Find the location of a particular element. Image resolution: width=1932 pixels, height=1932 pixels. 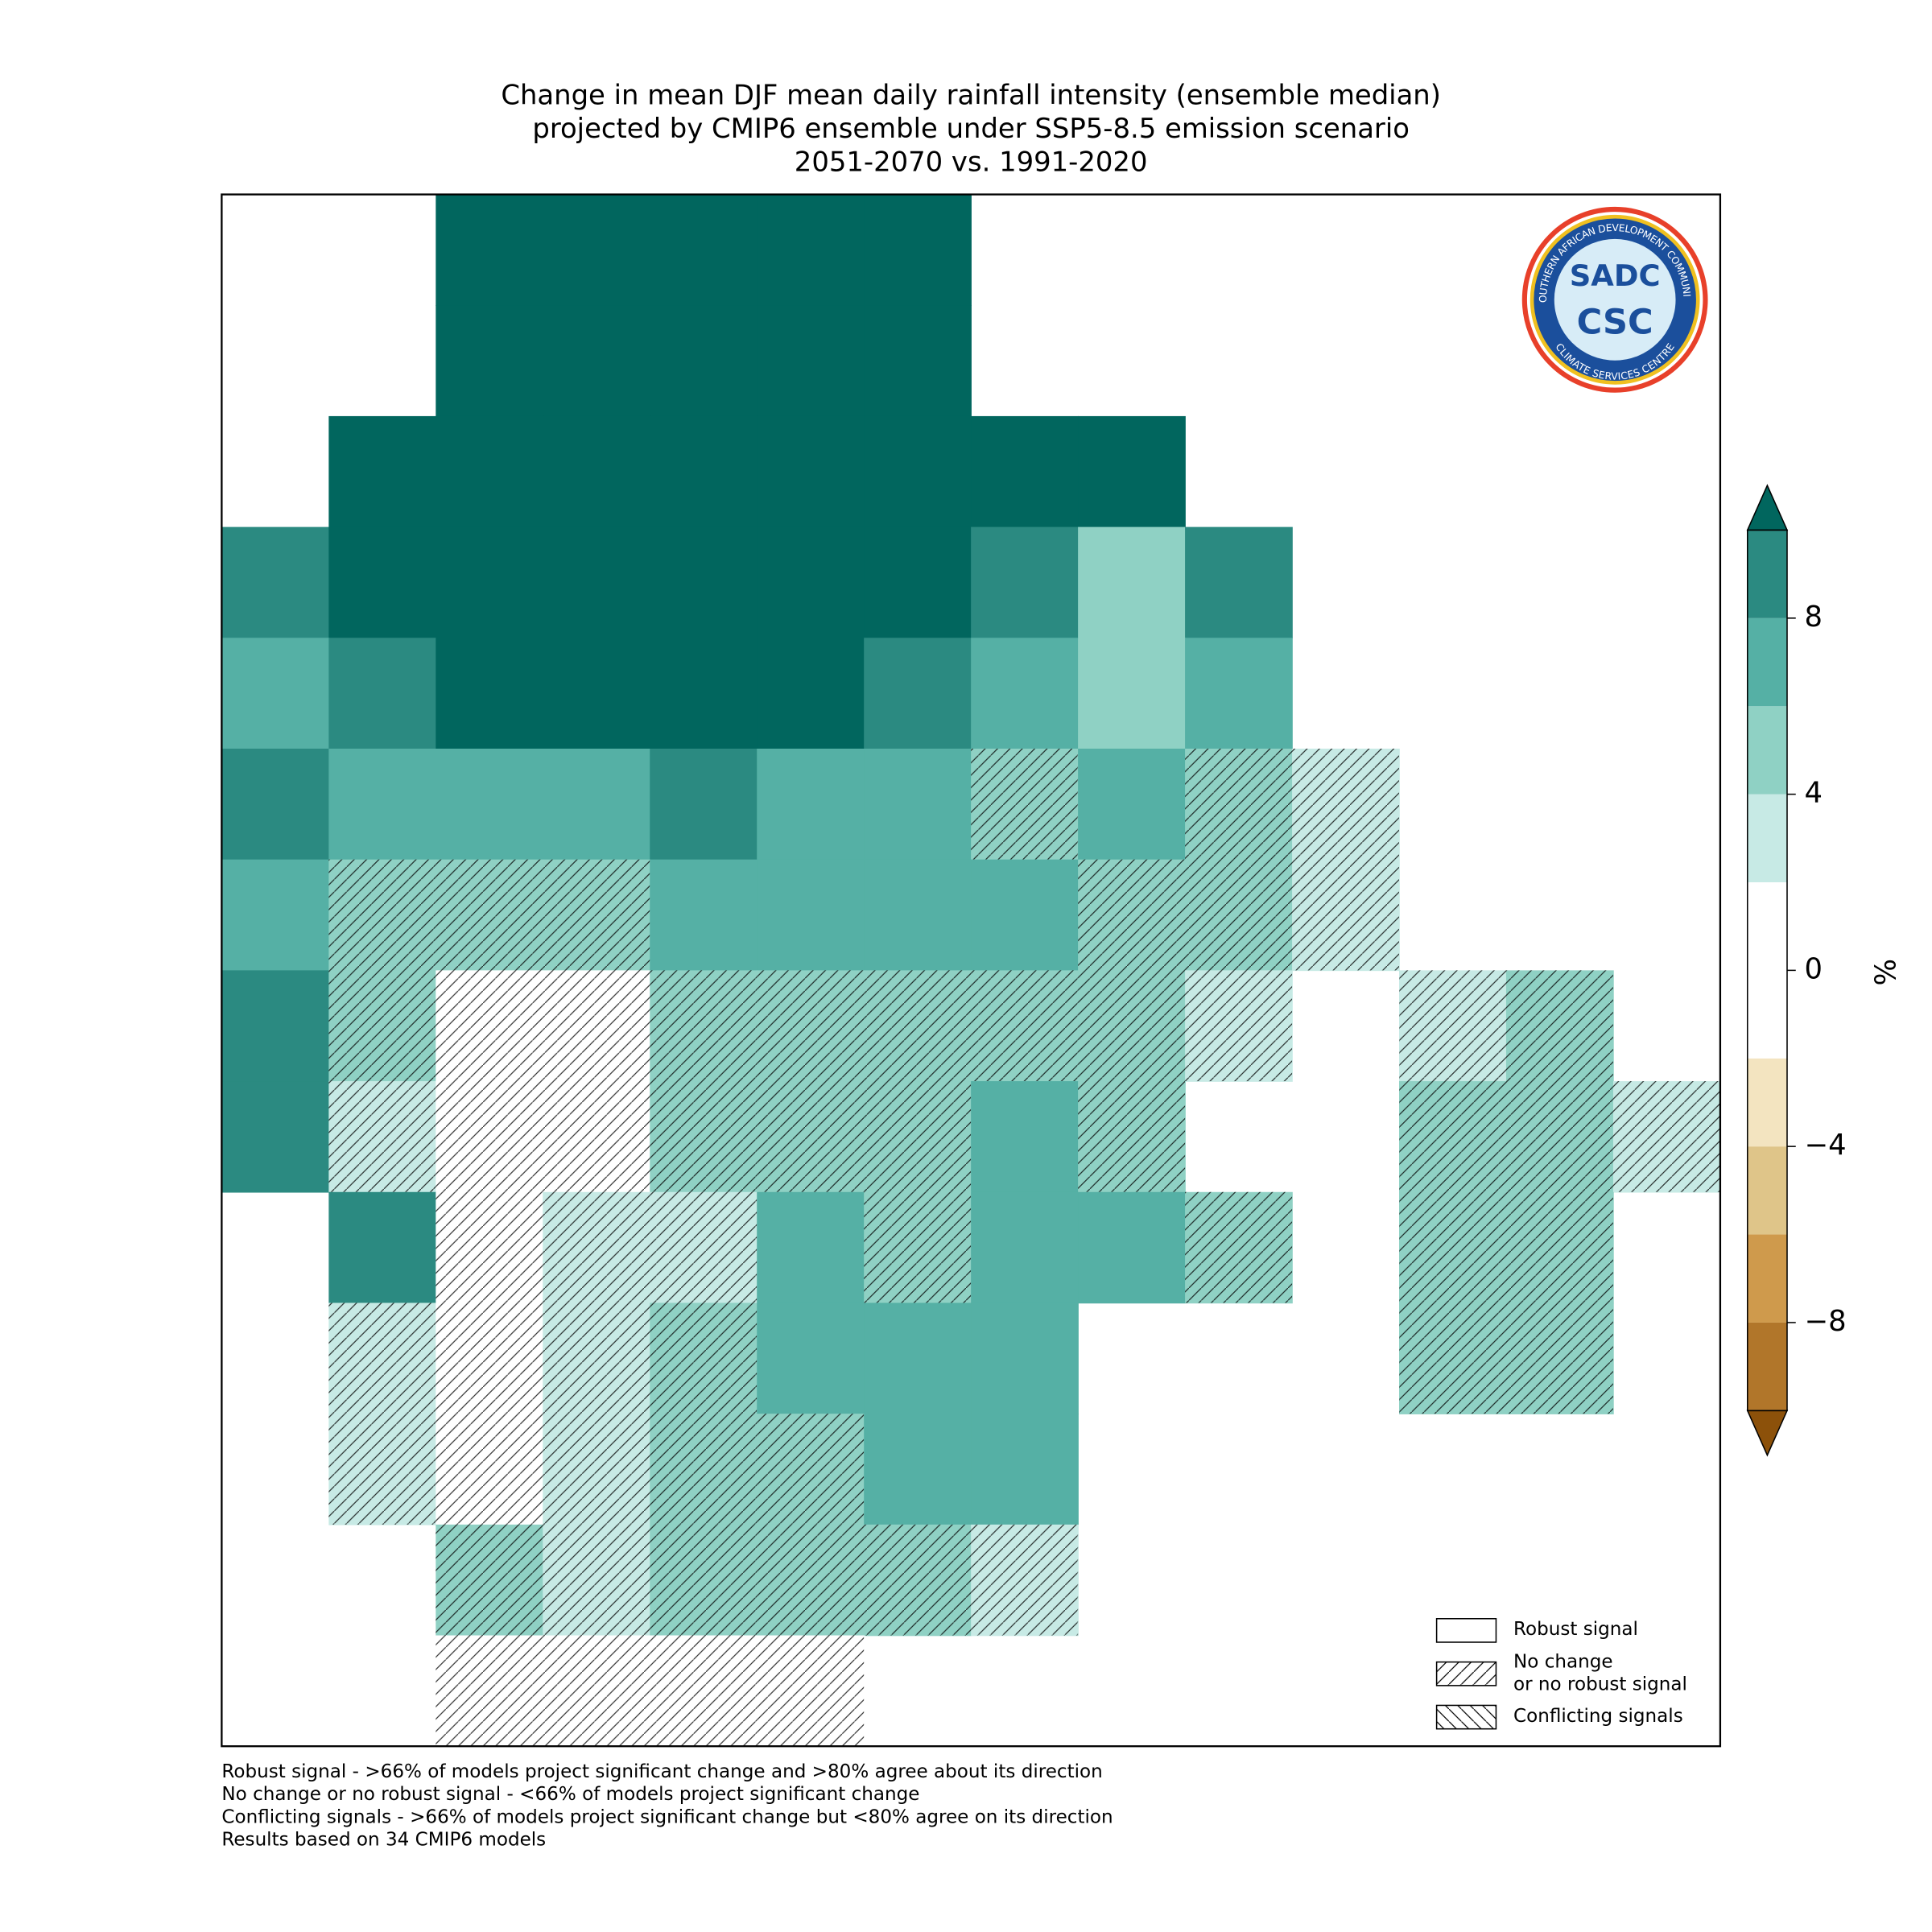

colorbar-extend is located at coordinates (1768, 507).